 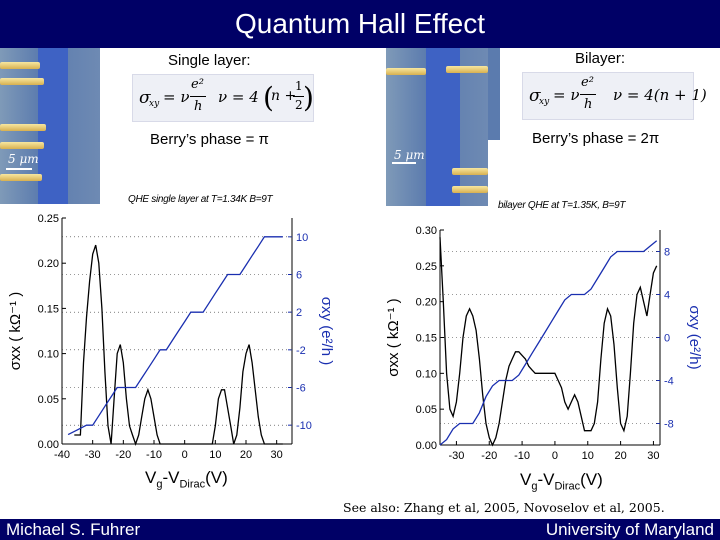 I want to click on bilayer-series-sigma-xx, so click(x=548, y=342).